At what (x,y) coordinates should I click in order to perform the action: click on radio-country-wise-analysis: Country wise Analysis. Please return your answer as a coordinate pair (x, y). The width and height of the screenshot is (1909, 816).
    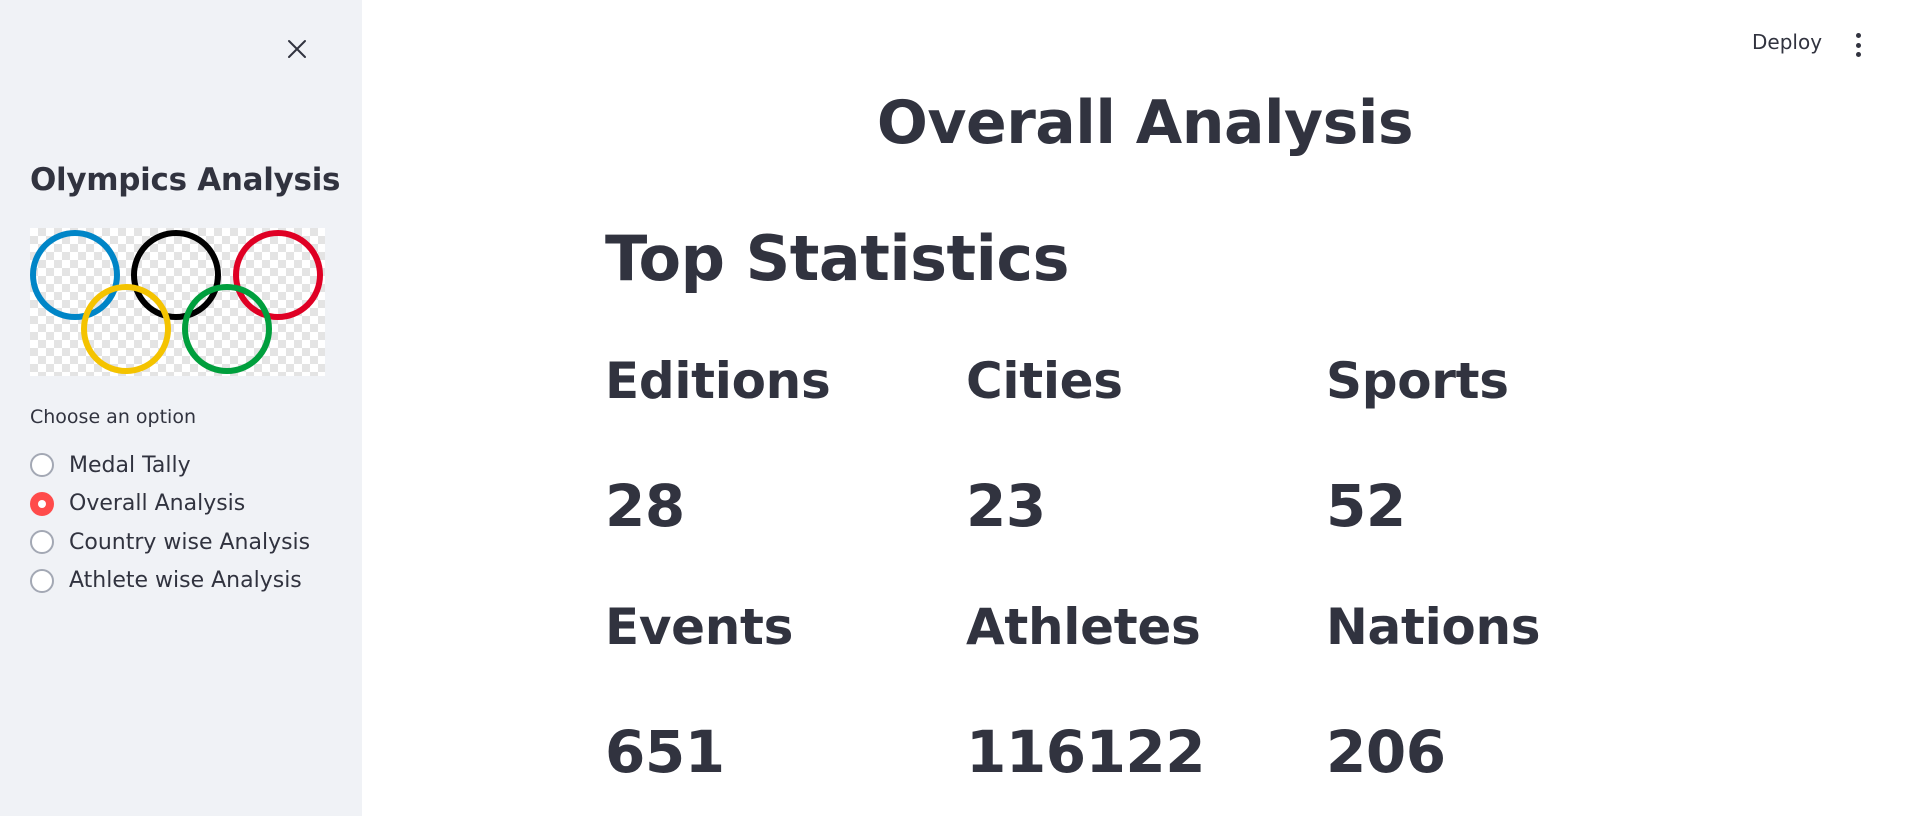
    Looking at the image, I should click on (170, 542).